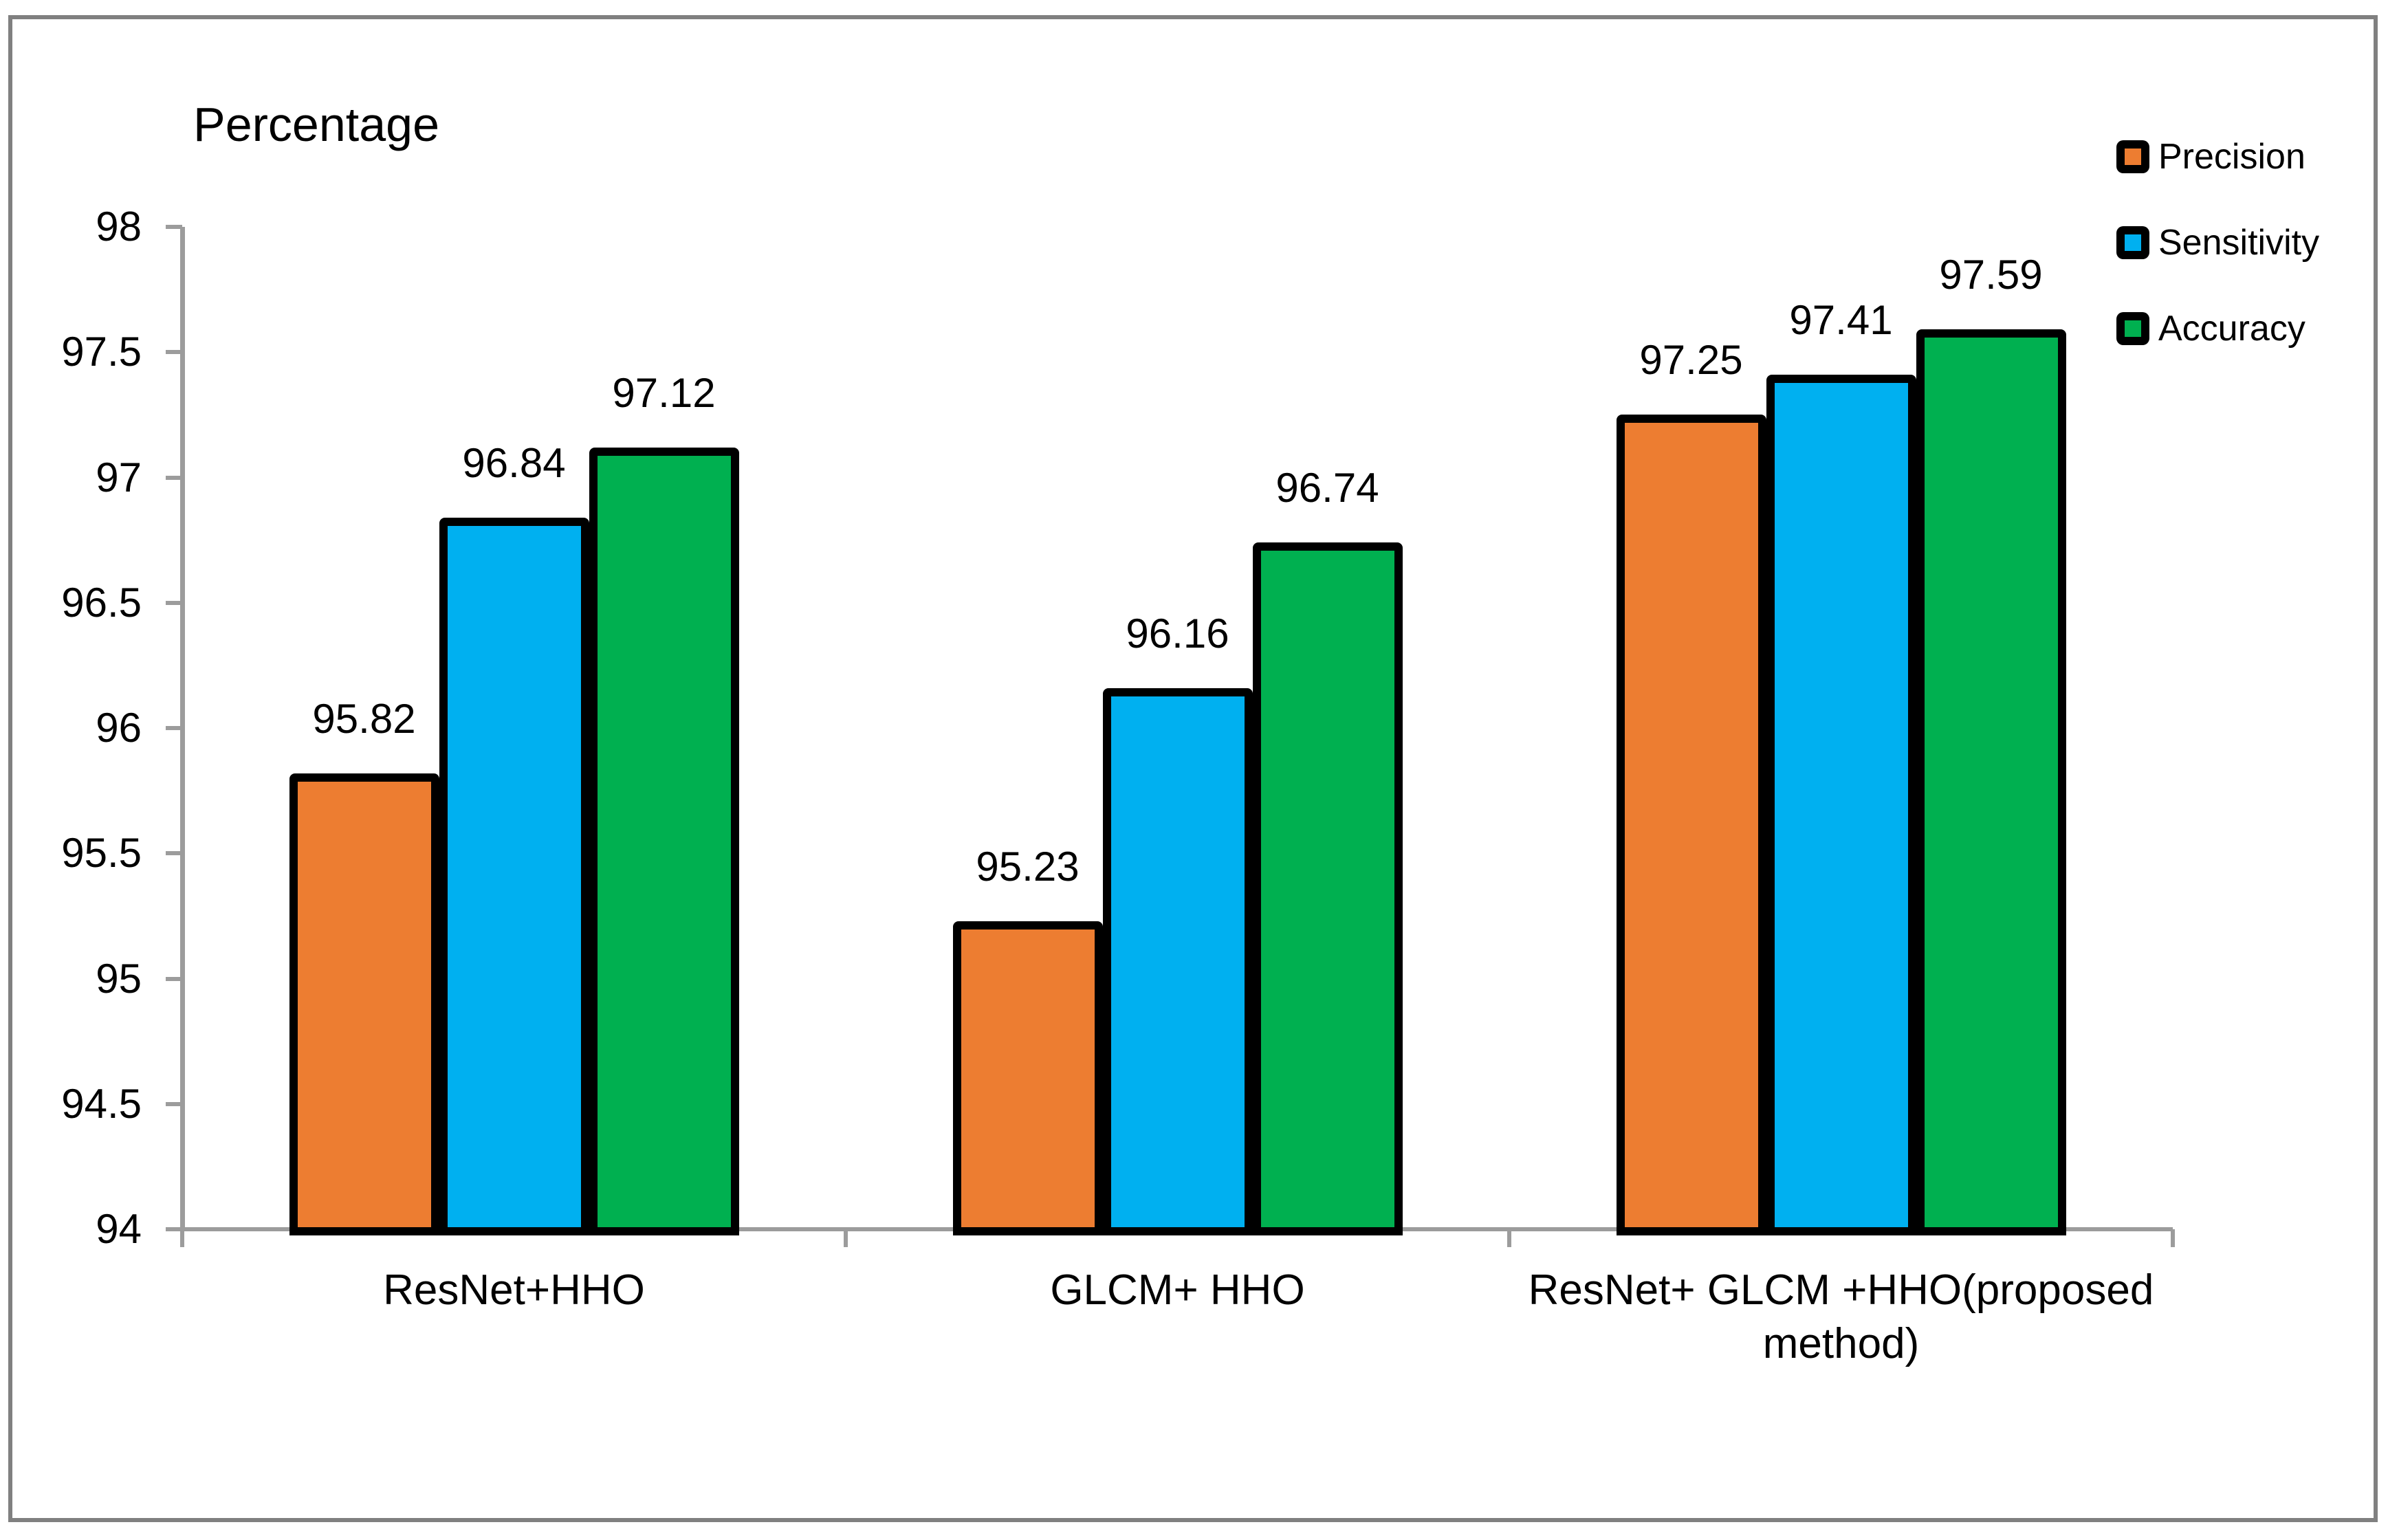 The width and height of the screenshot is (2388, 1540). I want to click on bar-accuracy-resnet-hho, so click(664, 841).